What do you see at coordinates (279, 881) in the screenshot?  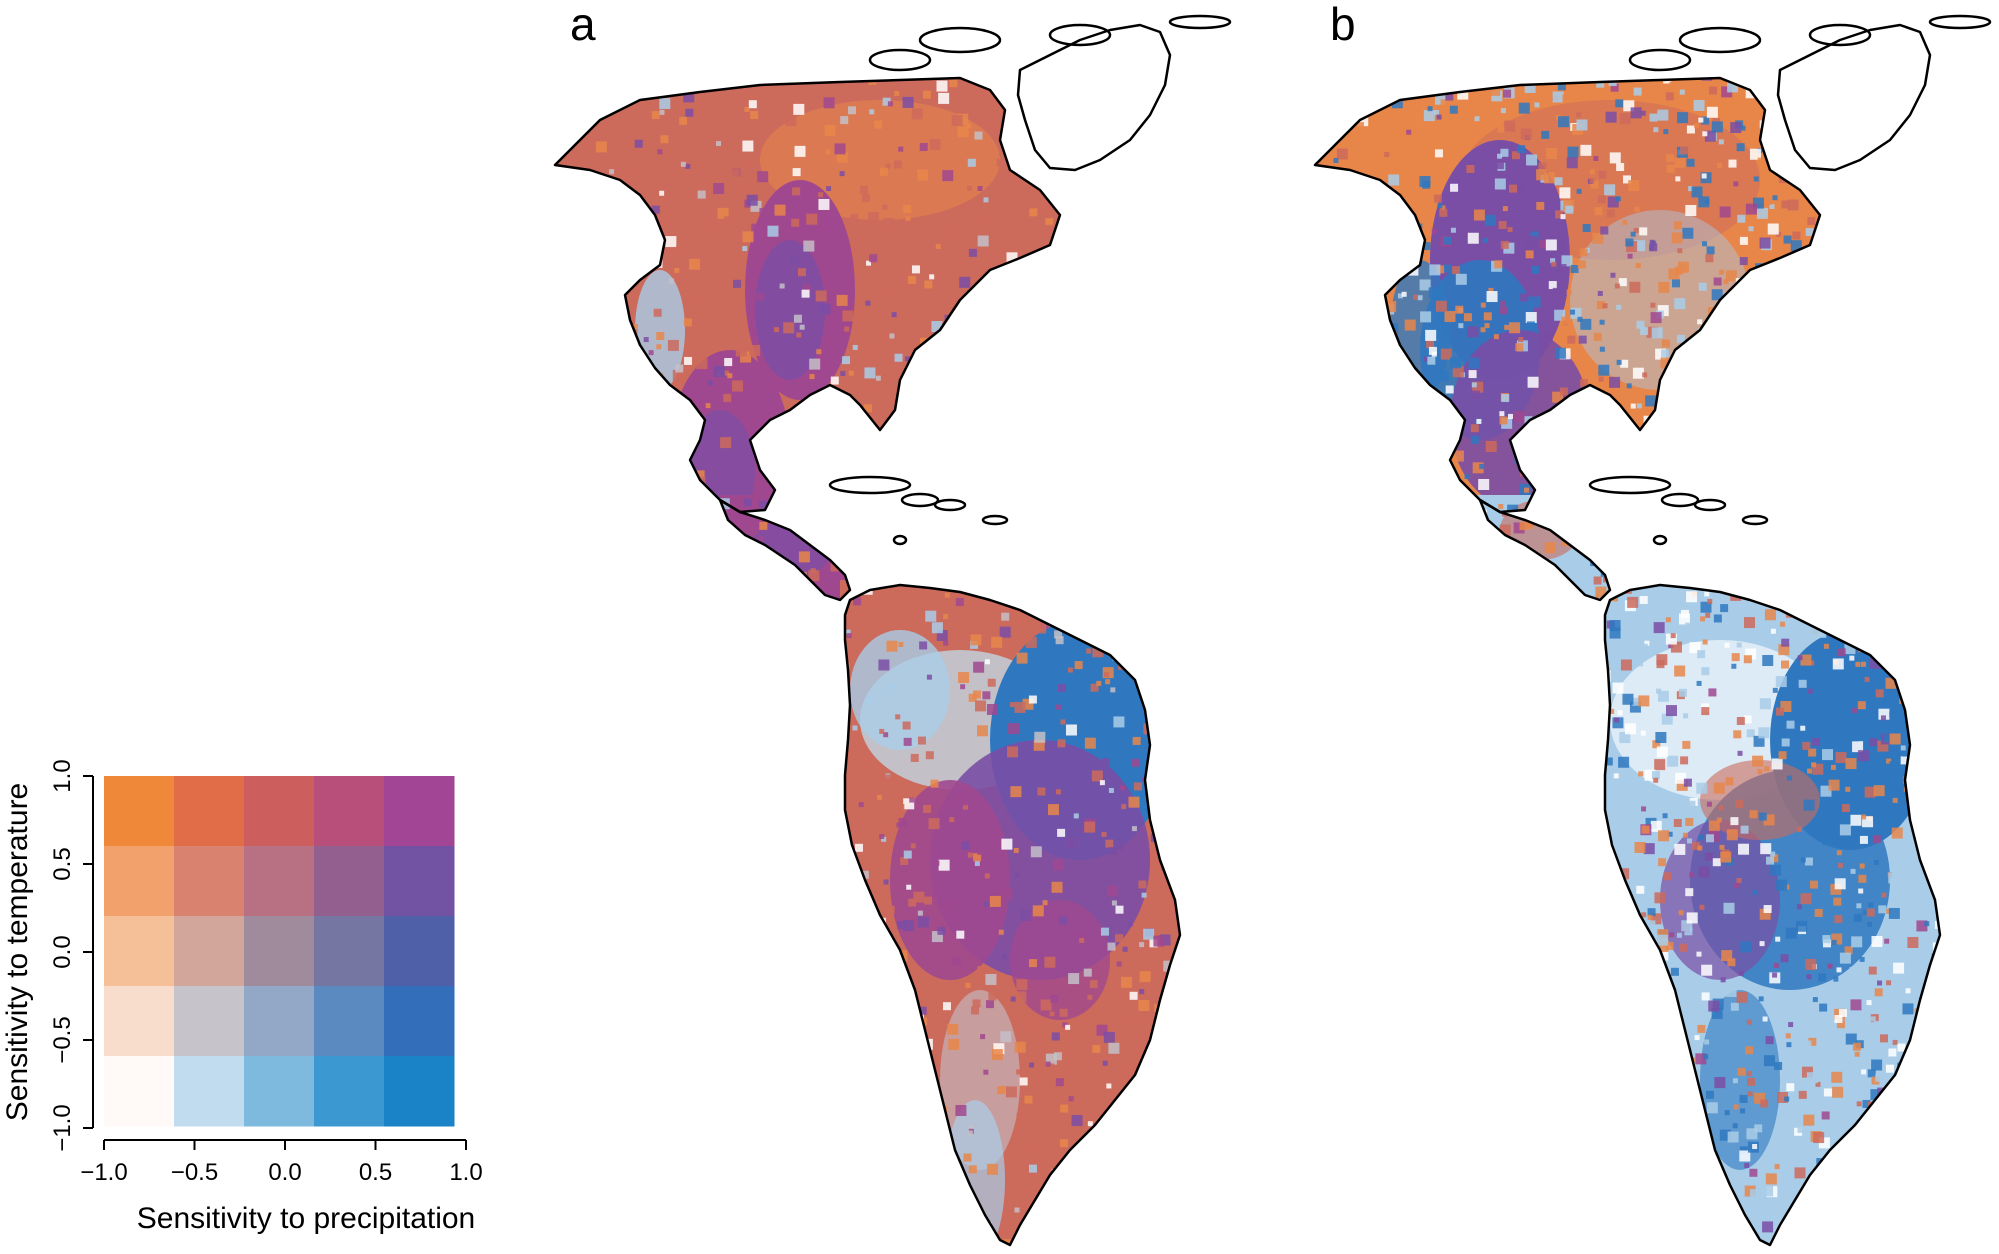 I see `legend-cell-r1-c2` at bounding box center [279, 881].